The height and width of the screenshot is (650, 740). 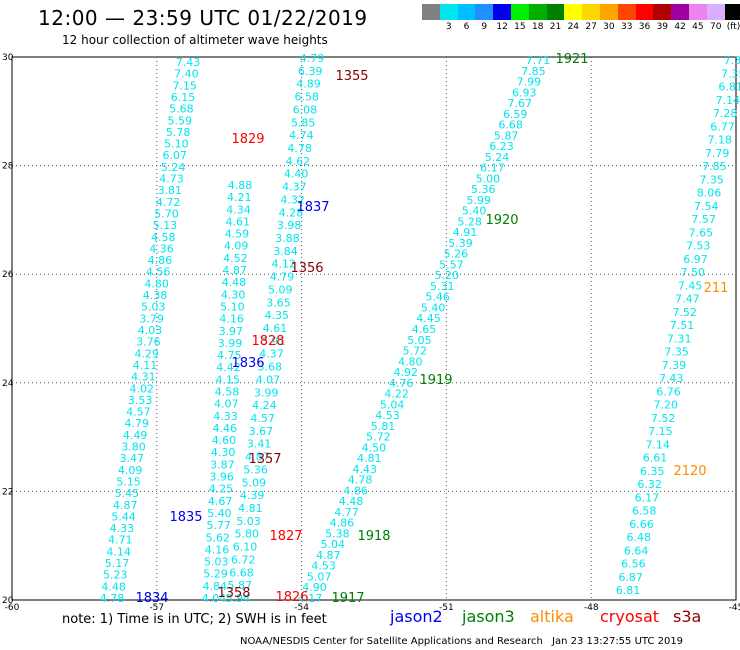 What do you see at coordinates (179, 120) in the screenshot?
I see `wave-height-value: 5.59` at bounding box center [179, 120].